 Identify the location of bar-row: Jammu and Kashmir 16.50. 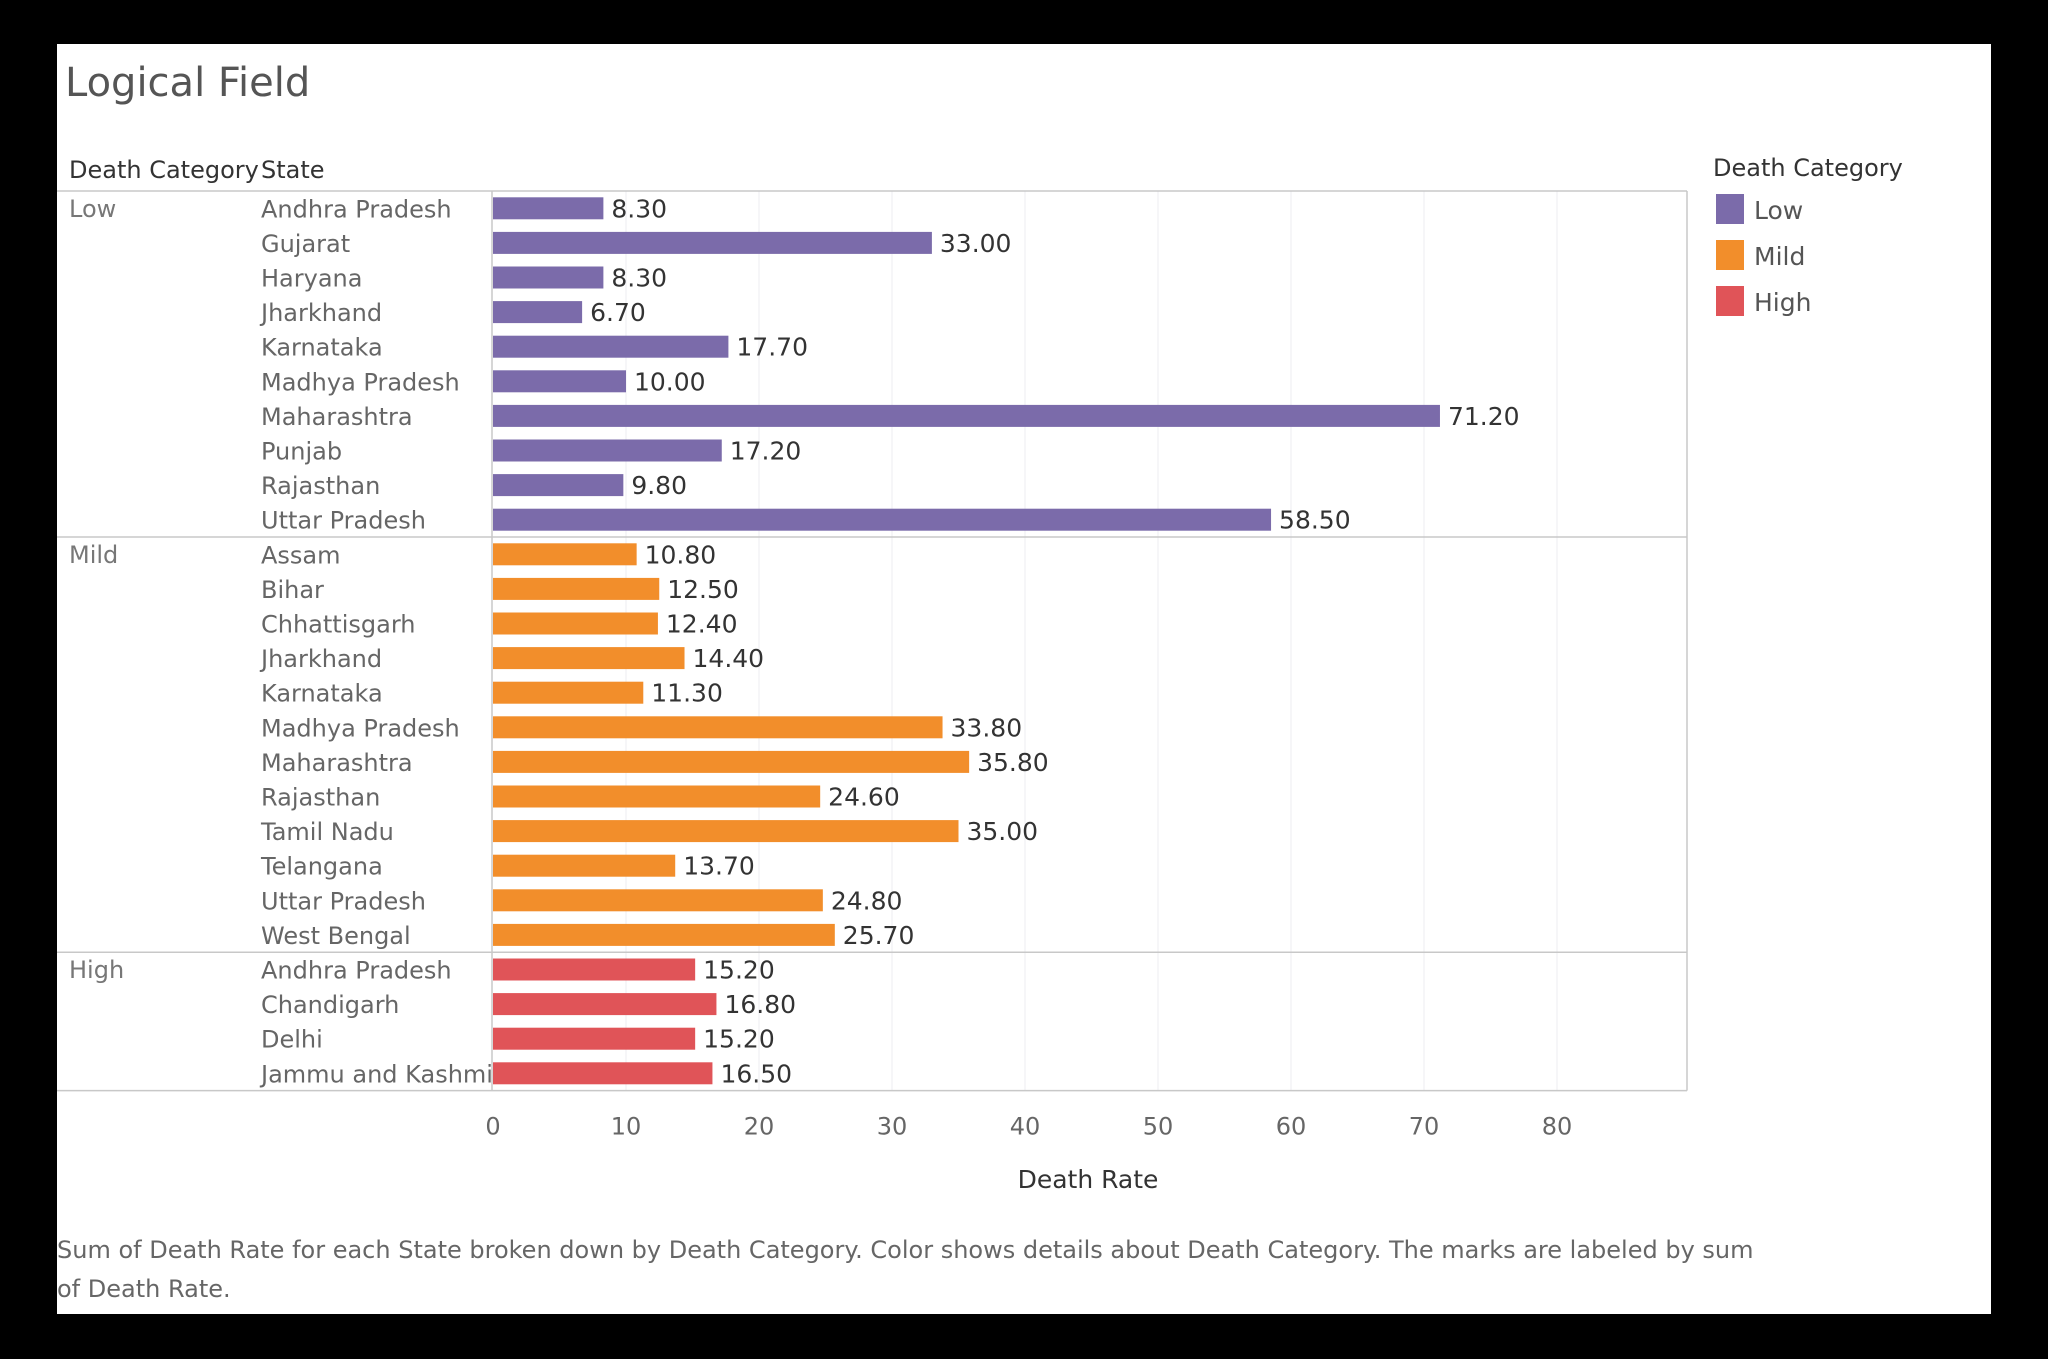
(525, 1073).